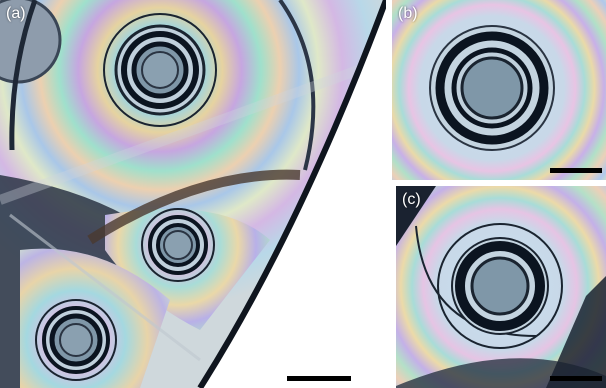  I want to click on panel-b-scale-bar, so click(576, 170).